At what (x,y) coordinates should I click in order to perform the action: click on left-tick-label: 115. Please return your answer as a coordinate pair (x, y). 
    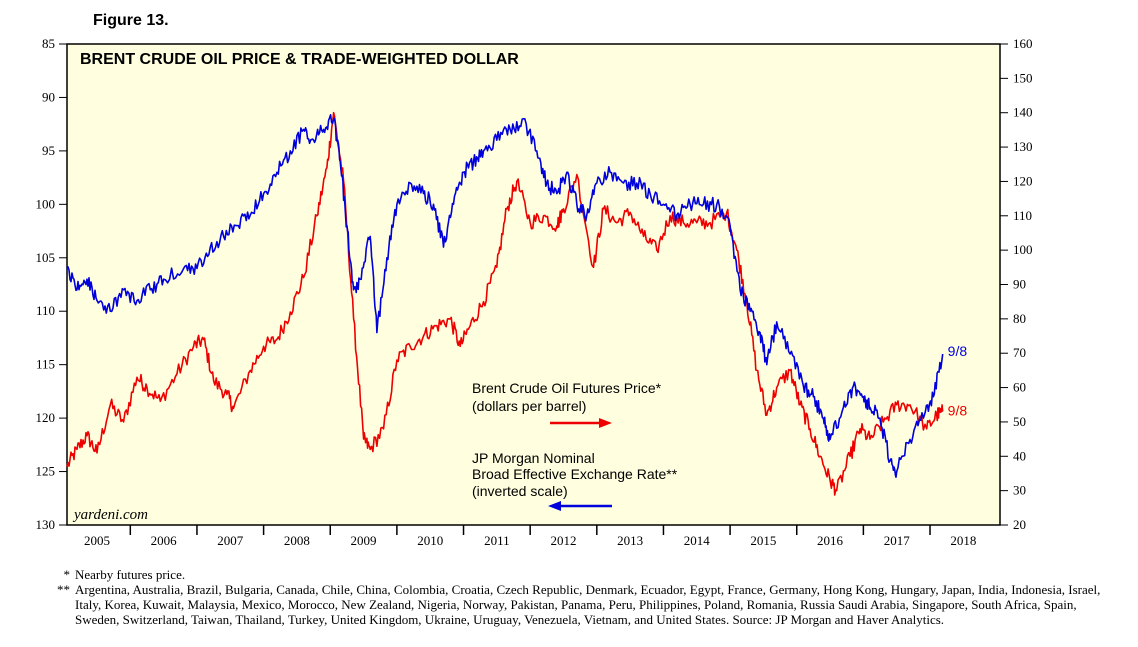
    Looking at the image, I should click on (45, 364).